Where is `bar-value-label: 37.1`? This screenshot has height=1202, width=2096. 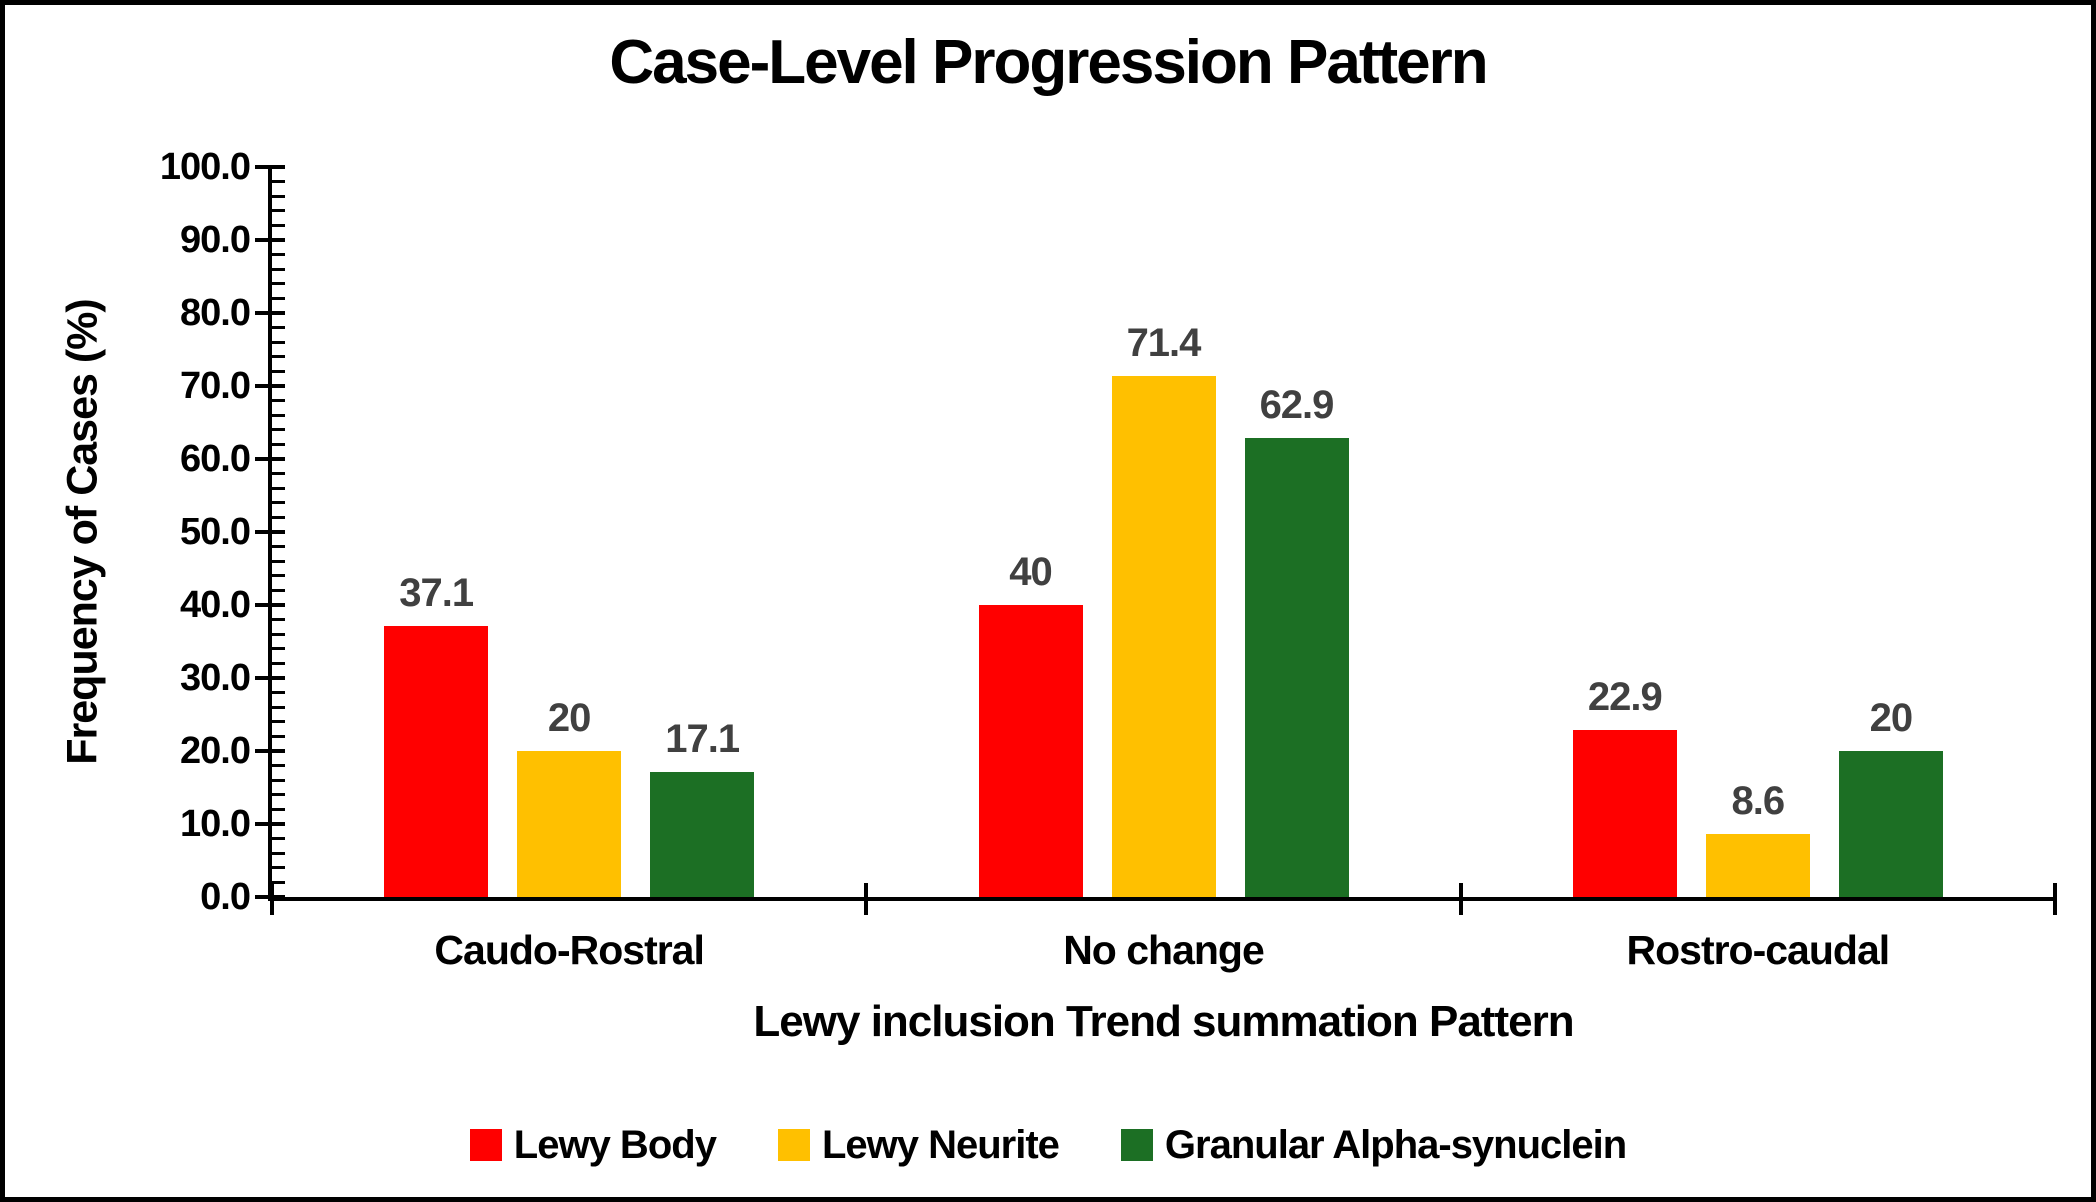 bar-value-label: 37.1 is located at coordinates (436, 593).